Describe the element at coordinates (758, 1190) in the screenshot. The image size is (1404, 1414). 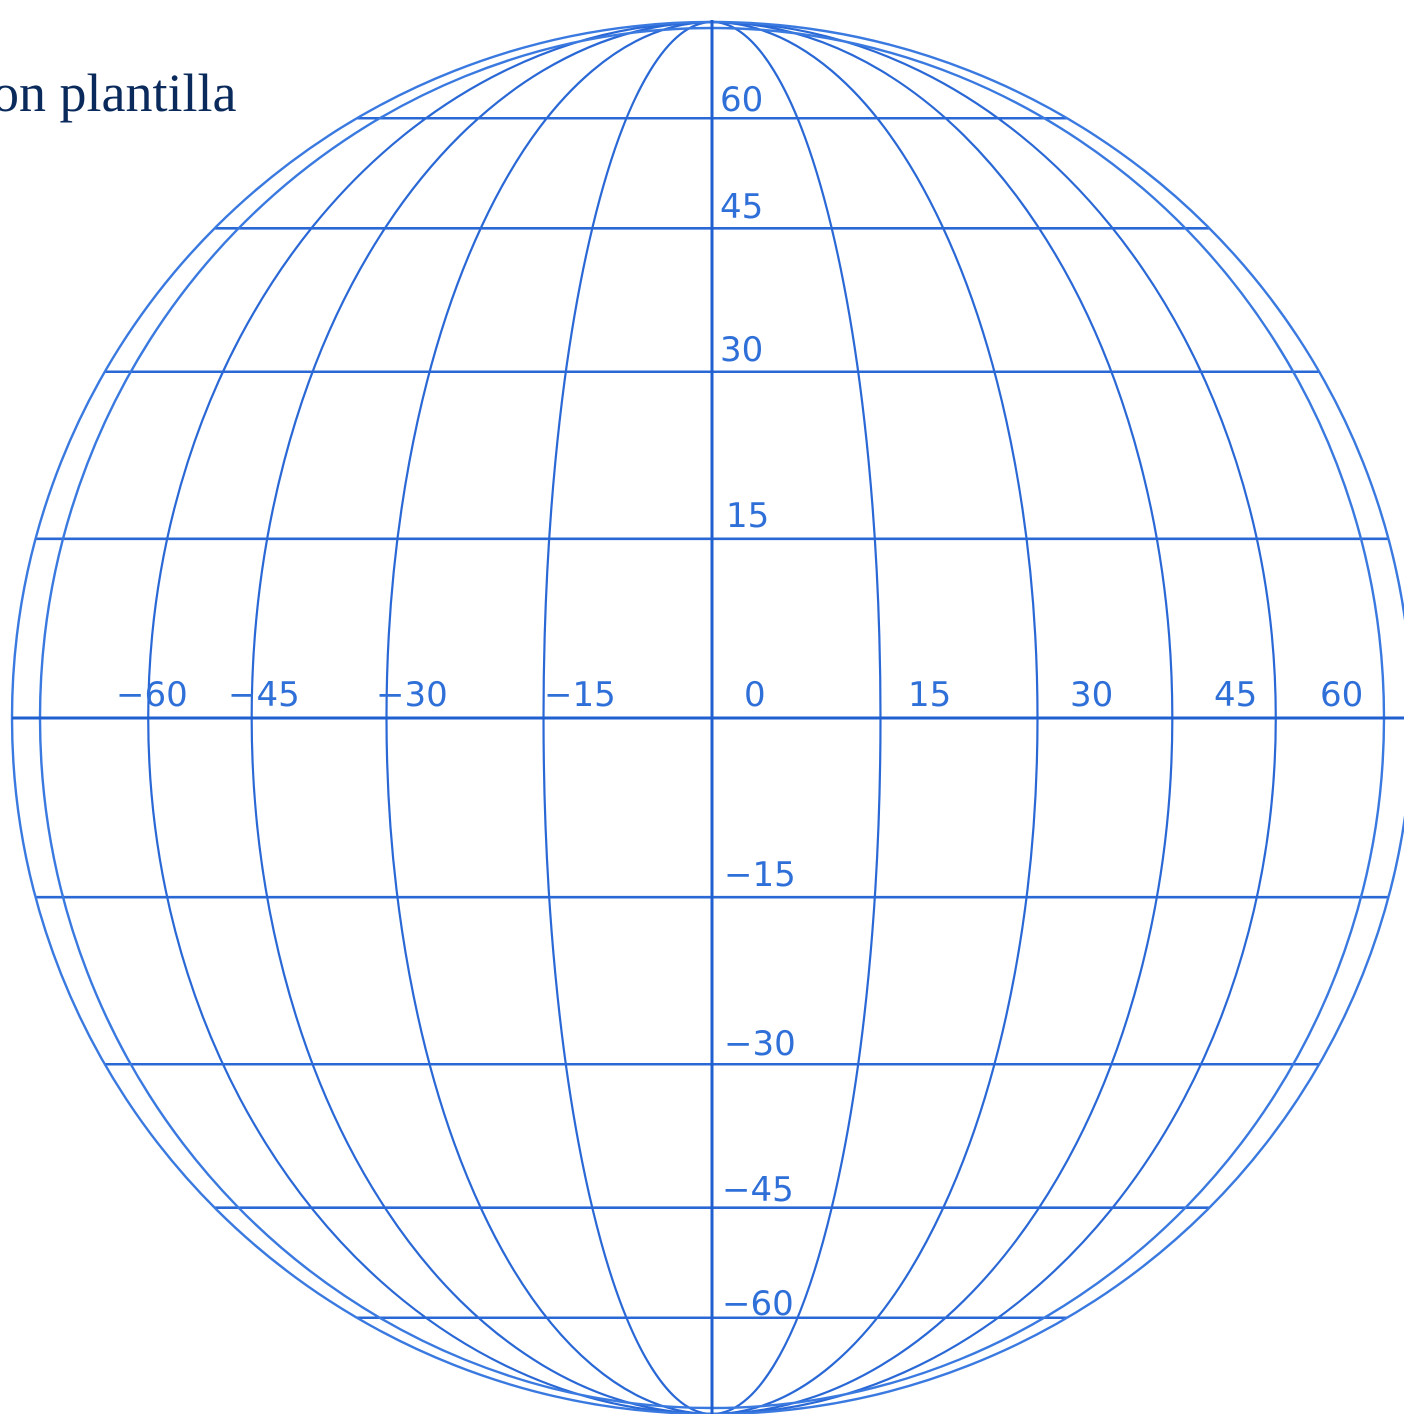
I see `lat-label-minus-45: −45` at that location.